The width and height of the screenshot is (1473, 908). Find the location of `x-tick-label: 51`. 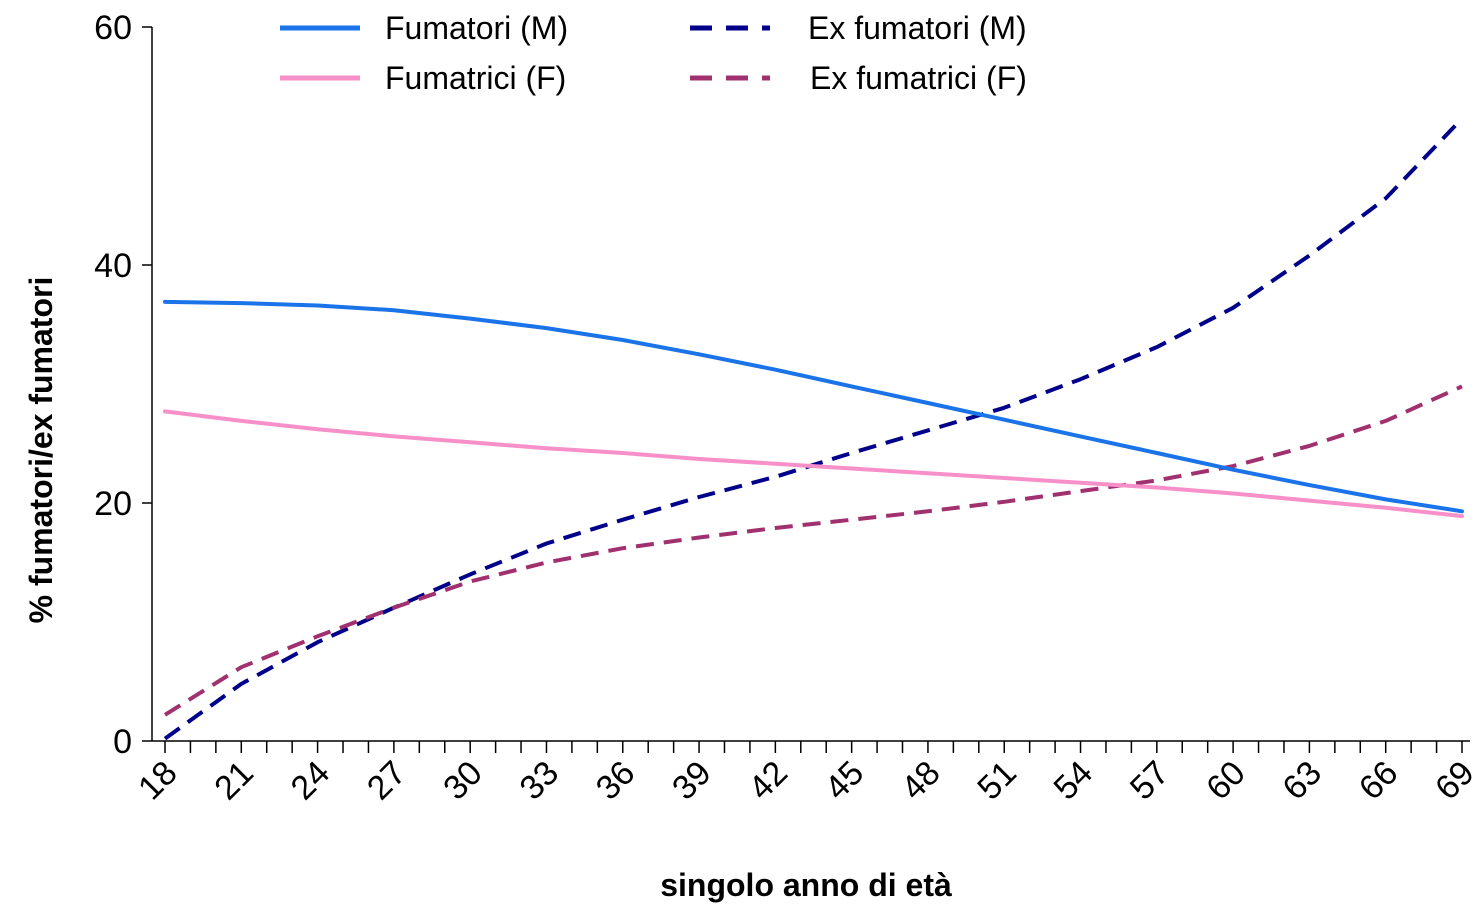

x-tick-label: 51 is located at coordinates (997, 781).